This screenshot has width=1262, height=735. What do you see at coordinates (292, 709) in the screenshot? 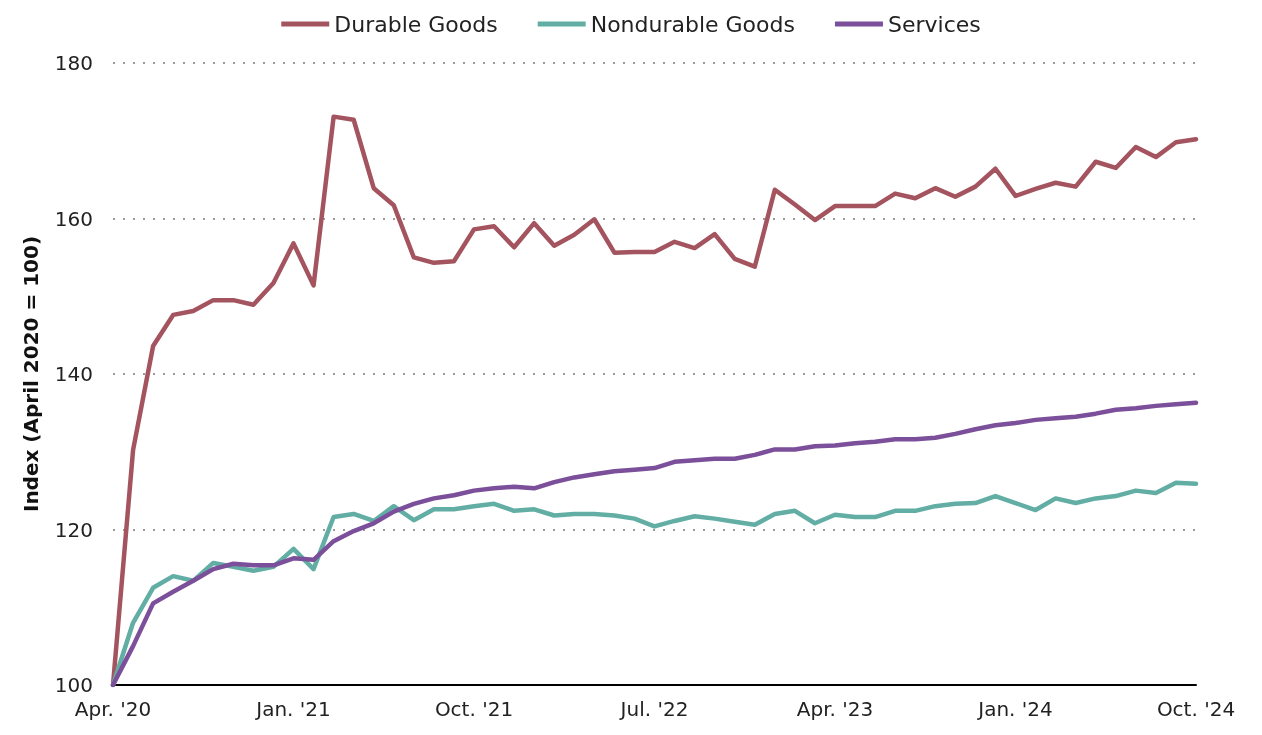
I see `x-tick-label: Jan. '21` at bounding box center [292, 709].